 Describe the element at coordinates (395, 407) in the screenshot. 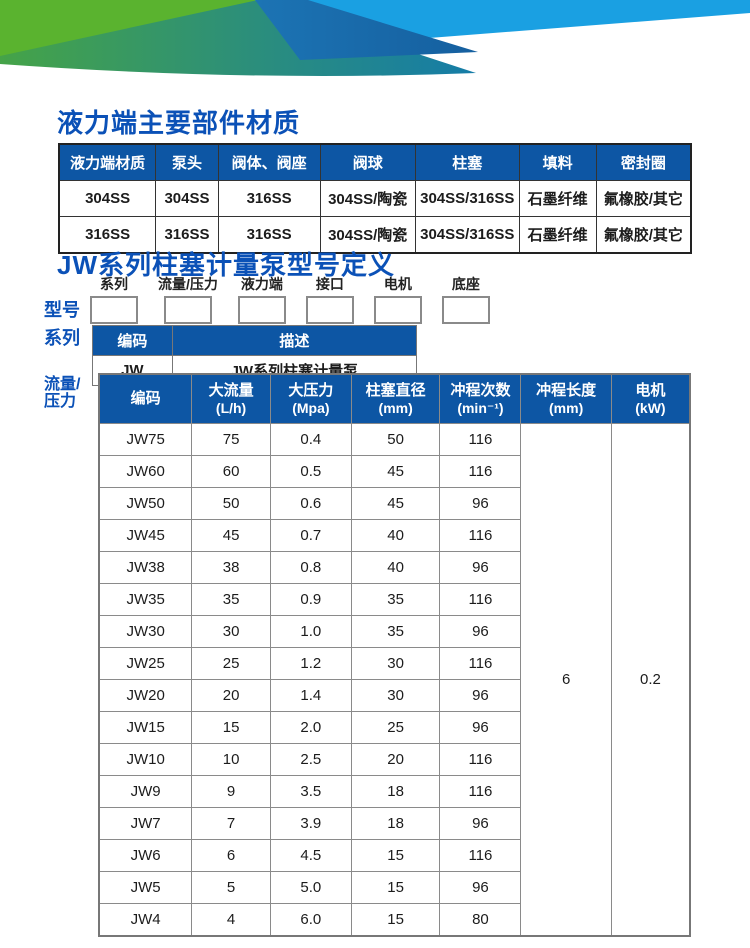

I see `header-text: (mm)` at that location.